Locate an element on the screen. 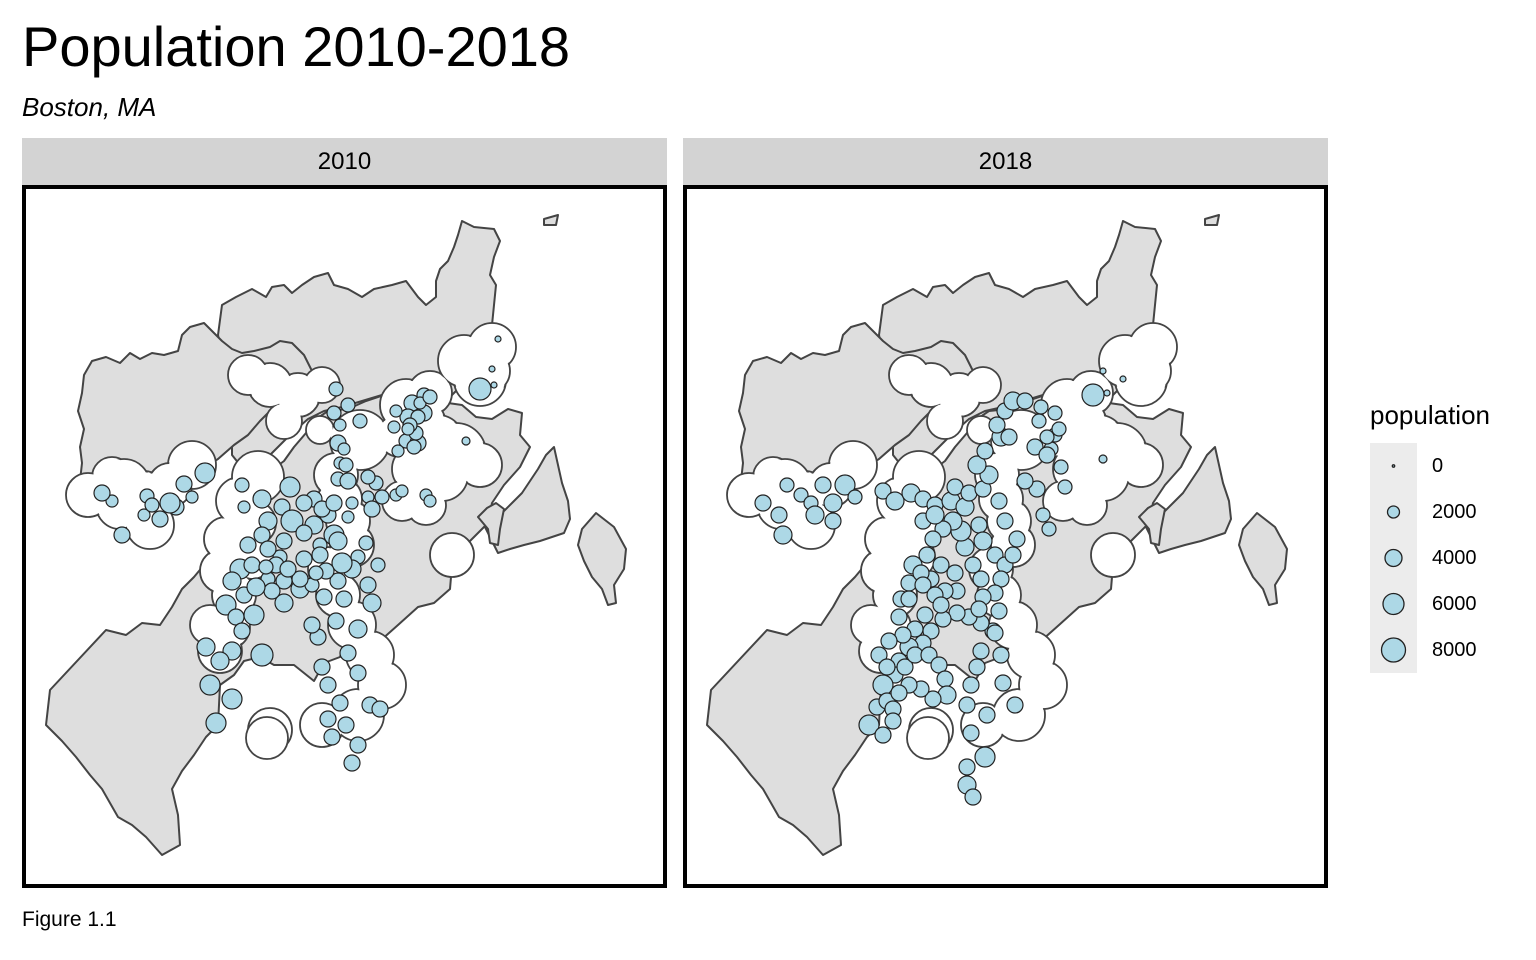 Image resolution: width=1536 pixels, height=960 pixels. legend: population 0 2000 4000 6000 8000 is located at coordinates (1430, 536).